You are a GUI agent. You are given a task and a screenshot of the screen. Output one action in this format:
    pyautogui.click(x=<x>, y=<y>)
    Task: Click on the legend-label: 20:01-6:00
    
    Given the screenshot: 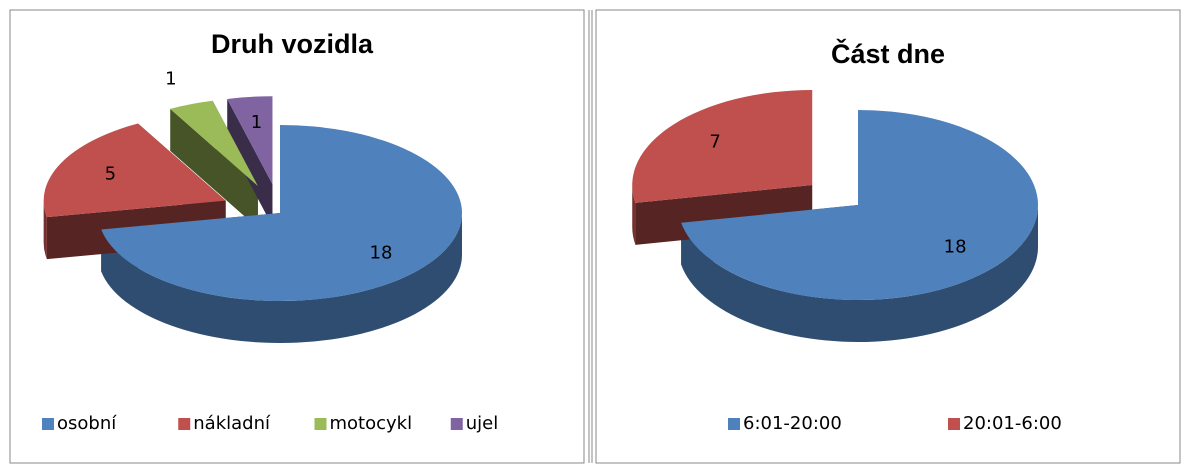 What is the action you would take?
    pyautogui.click(x=1012, y=423)
    